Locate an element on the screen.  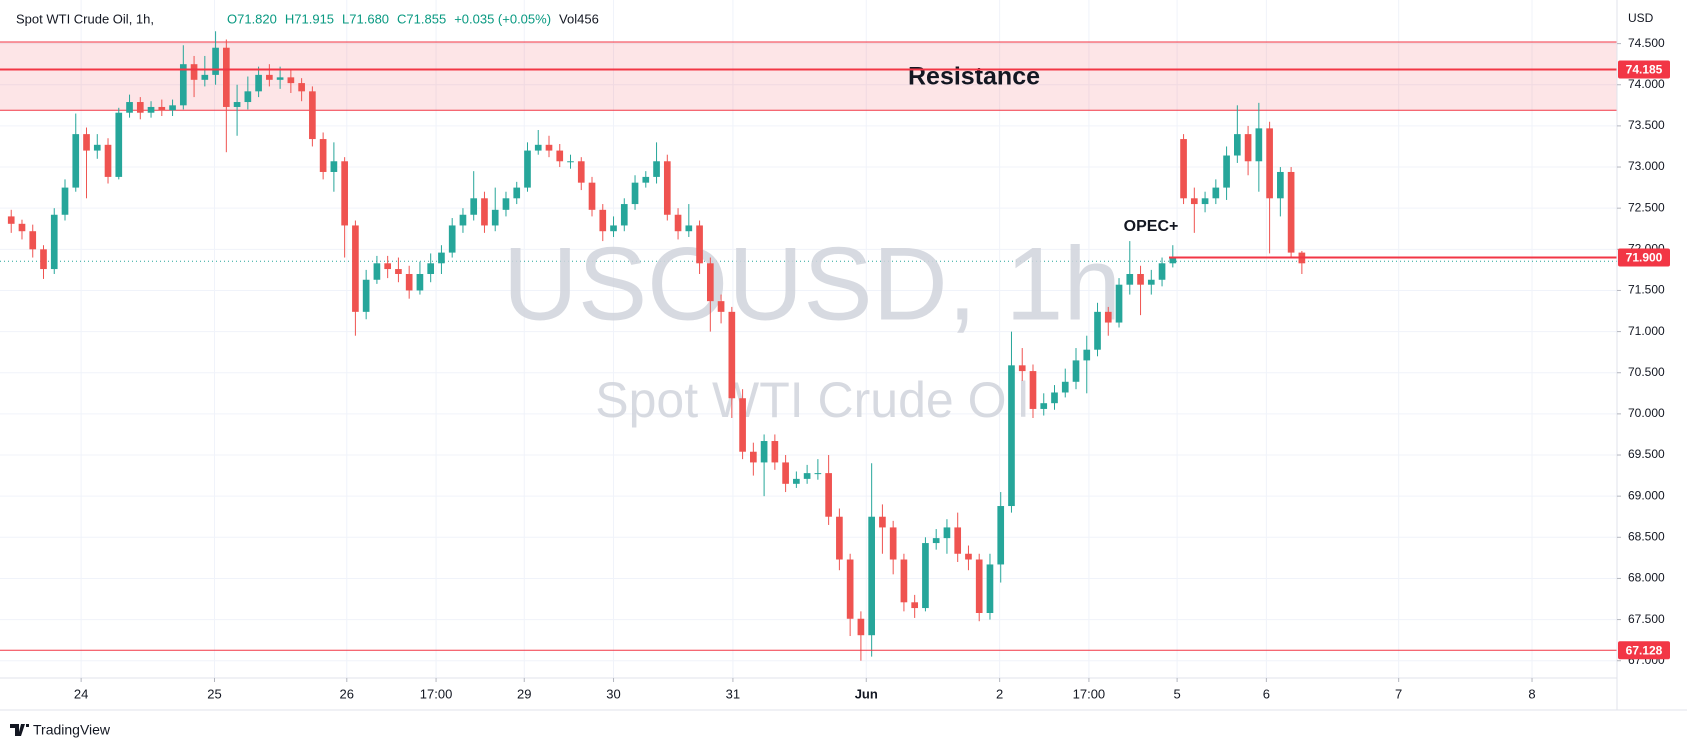
y-tick-label: 67.500 is located at coordinates (1646, 619).